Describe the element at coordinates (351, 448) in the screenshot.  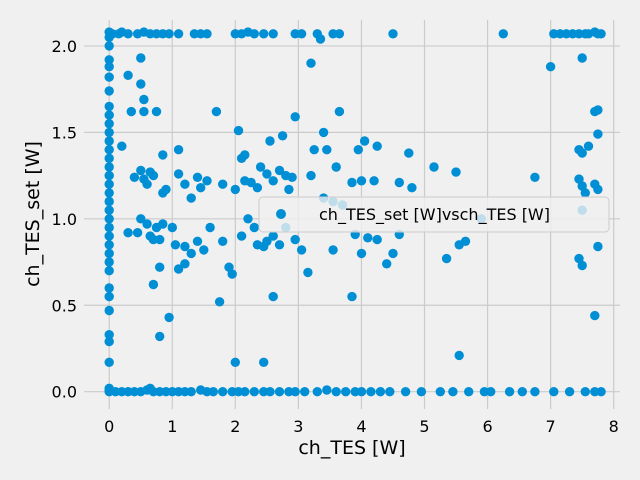
I see `x-axis-label: ch_TES [W]` at that location.